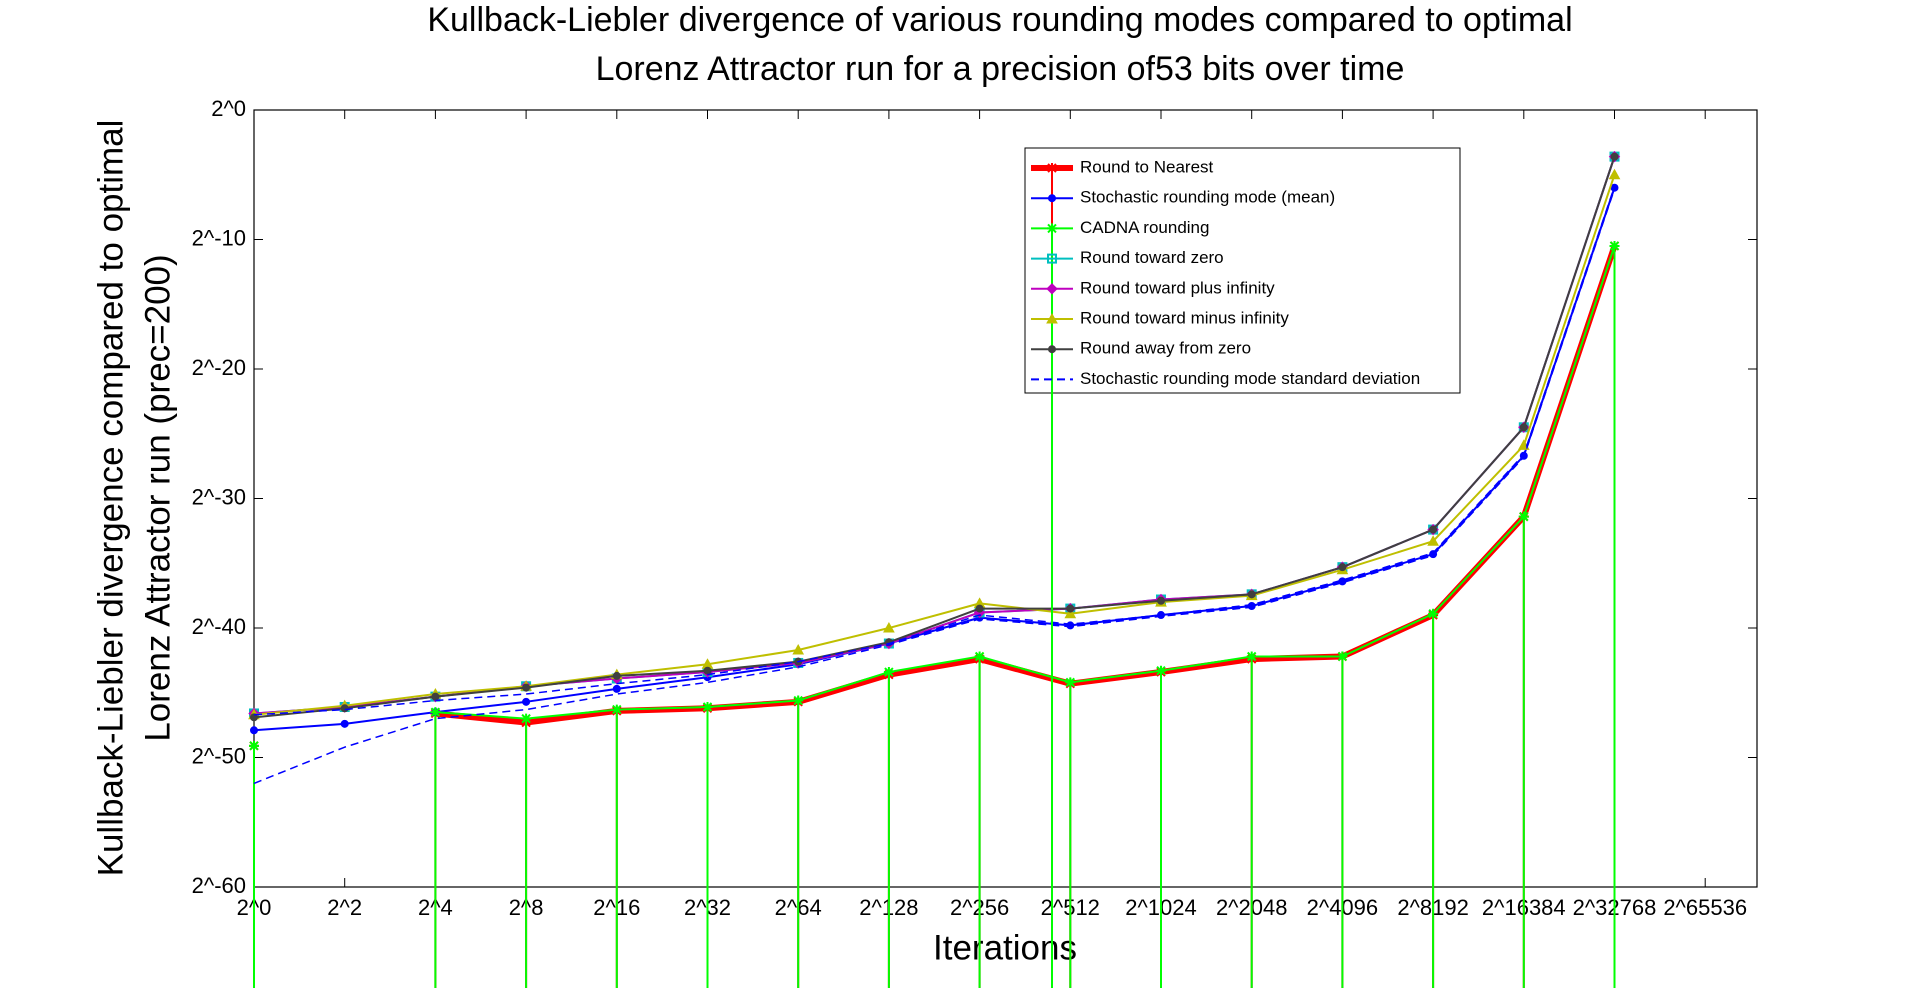  Describe the element at coordinates (1165, 348) in the screenshot. I see `legend-label: Round away from zero` at that location.